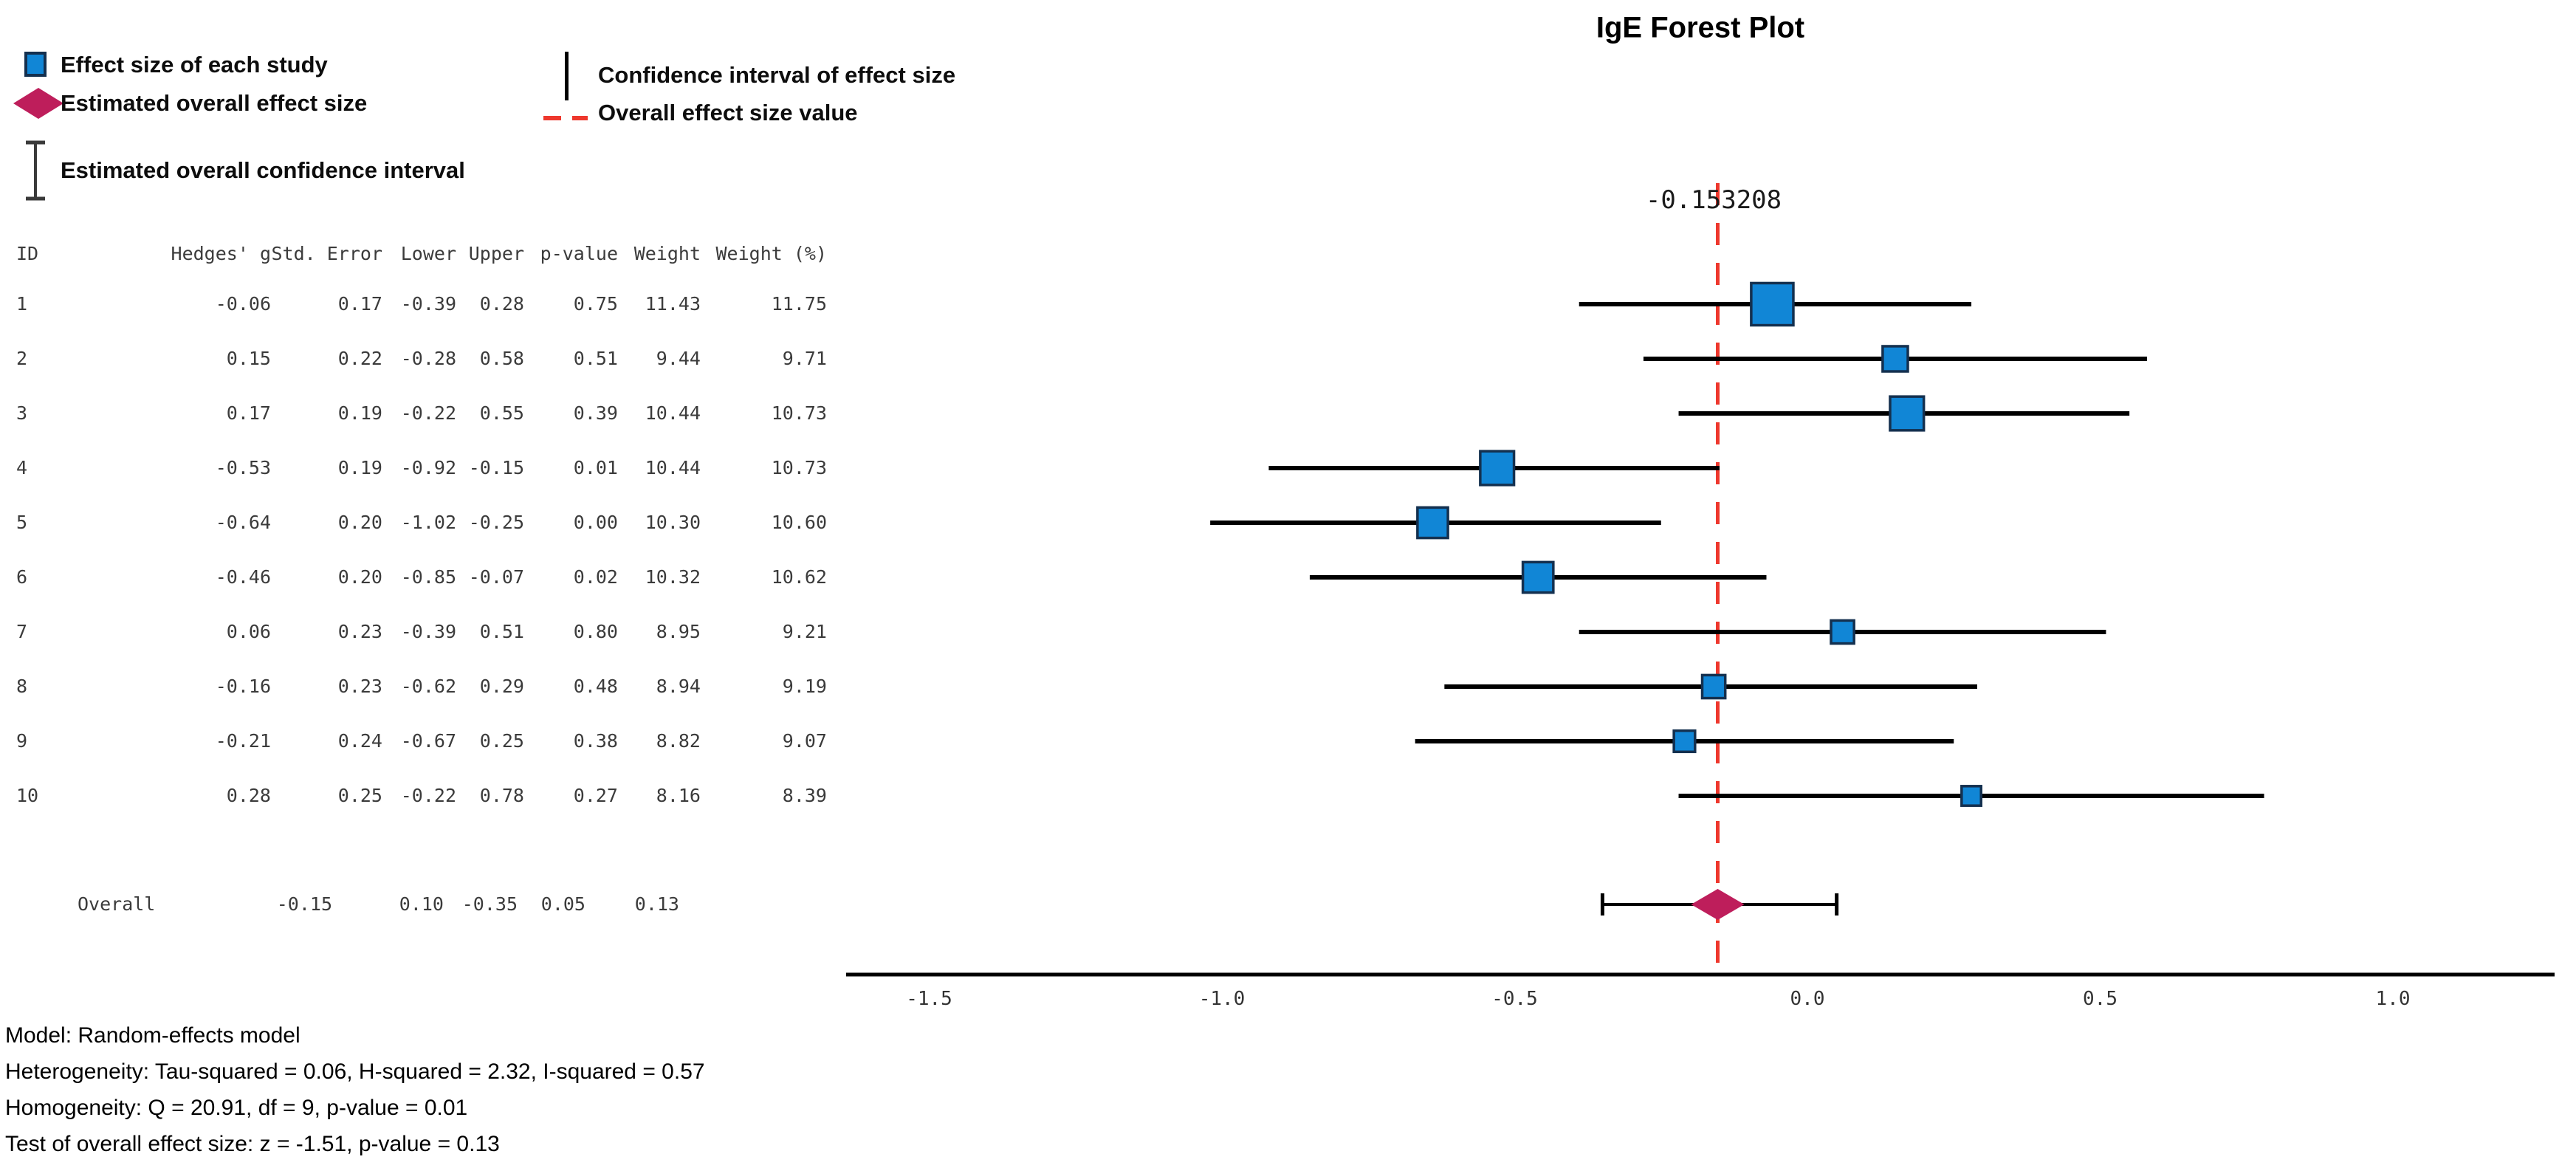 Image resolution: width=2576 pixels, height=1168 pixels. Describe the element at coordinates (22, 467) in the screenshot. I see `cell-id: 4` at that location.